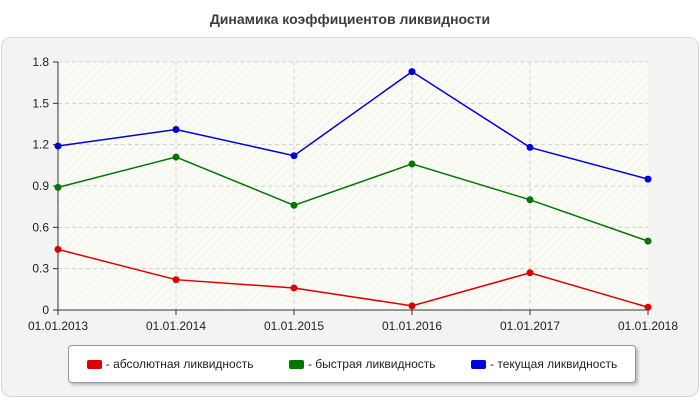 The width and height of the screenshot is (700, 400). I want to click on x-tick-label: 01.01.2015, so click(294, 326).